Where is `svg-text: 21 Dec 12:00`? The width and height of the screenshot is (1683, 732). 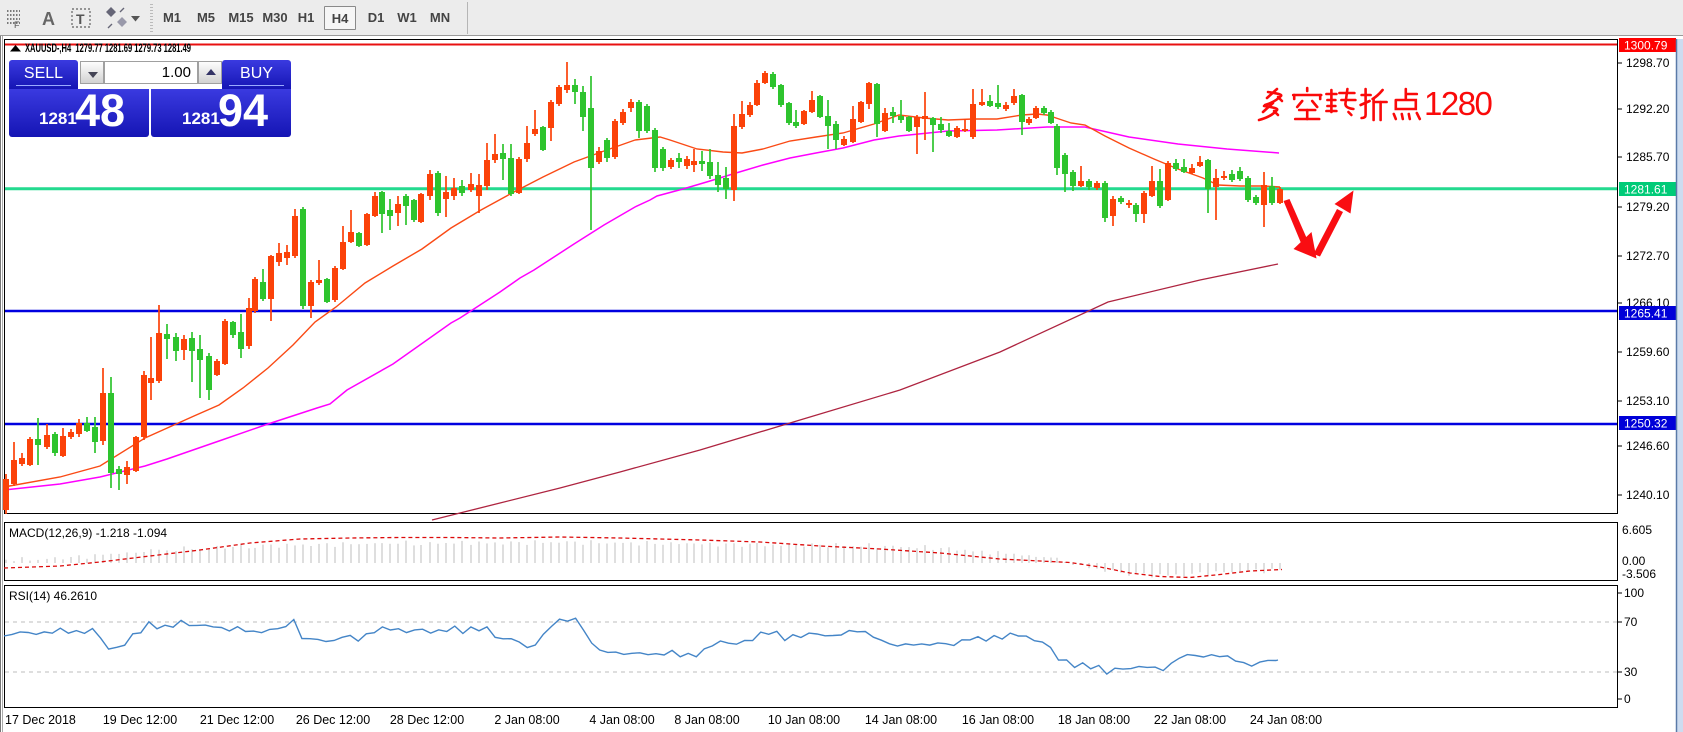
svg-text: 21 Dec 12:00 is located at coordinates (237, 720).